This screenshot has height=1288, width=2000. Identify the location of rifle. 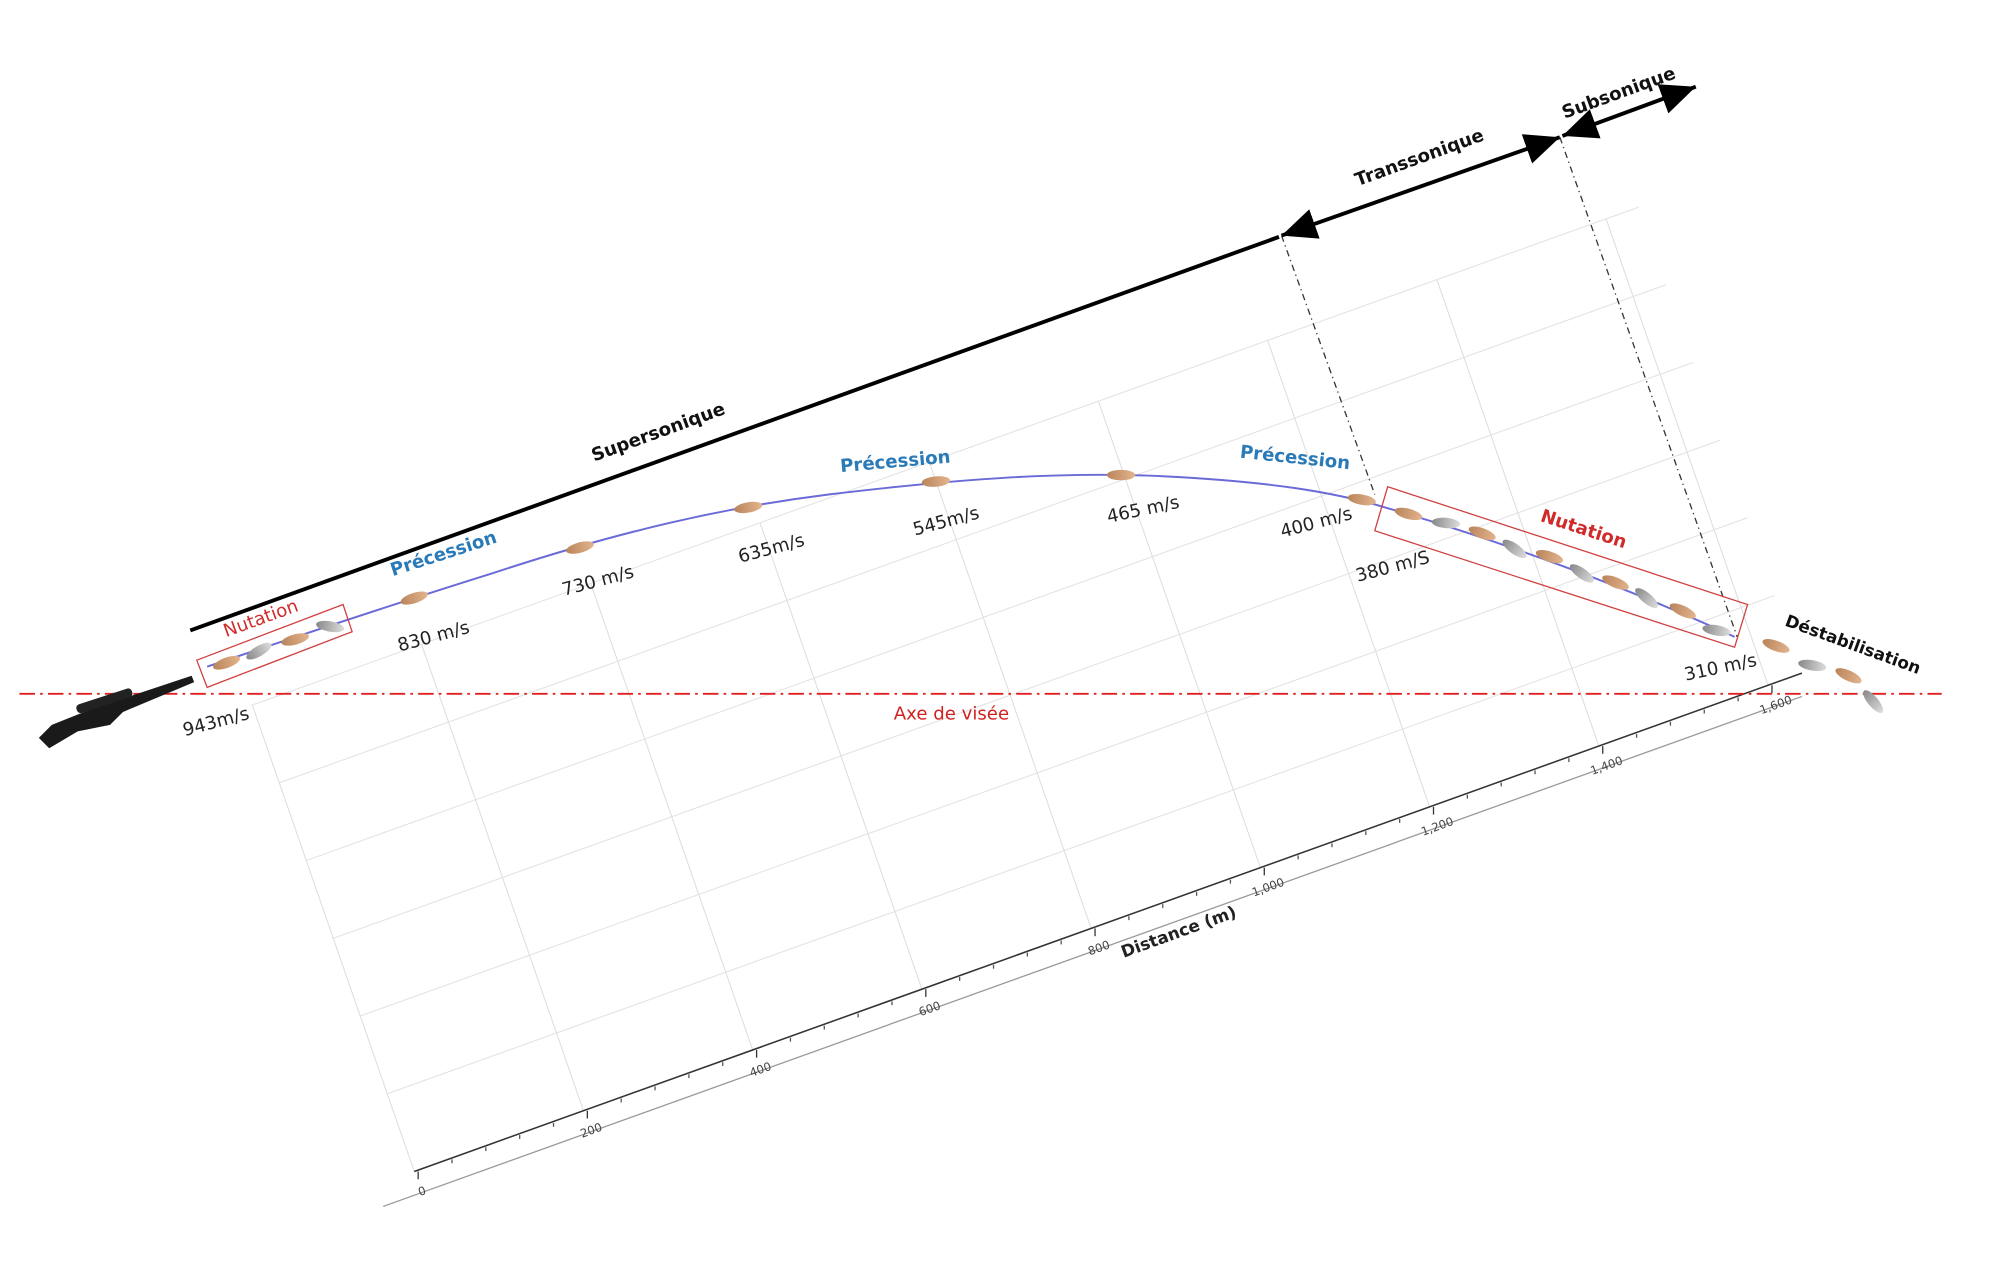
(116, 712).